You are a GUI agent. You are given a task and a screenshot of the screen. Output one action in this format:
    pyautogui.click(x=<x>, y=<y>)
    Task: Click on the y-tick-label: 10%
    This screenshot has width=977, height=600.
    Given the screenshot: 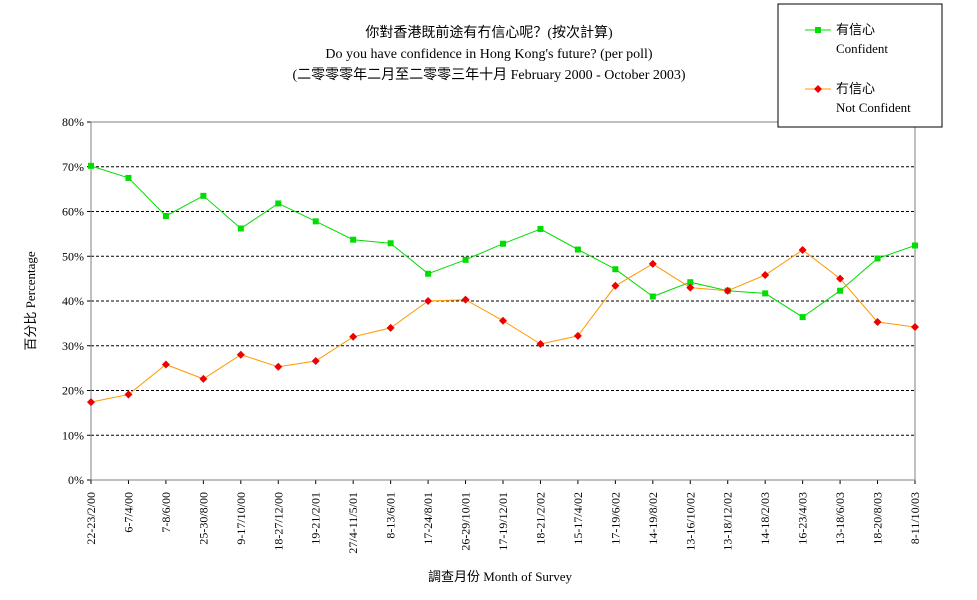 What is the action you would take?
    pyautogui.click(x=73, y=435)
    